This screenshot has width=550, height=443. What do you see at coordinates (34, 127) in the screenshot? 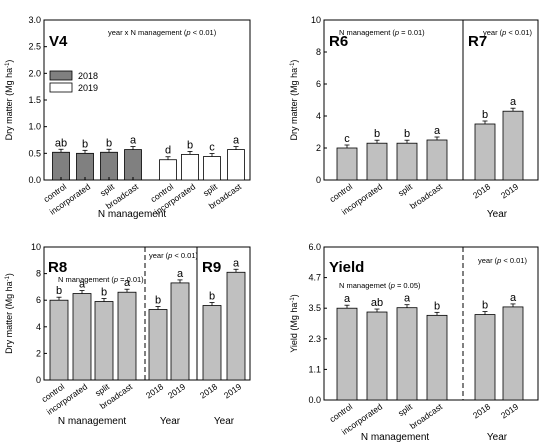
I see `y-tick-label: 1.0` at bounding box center [34, 127].